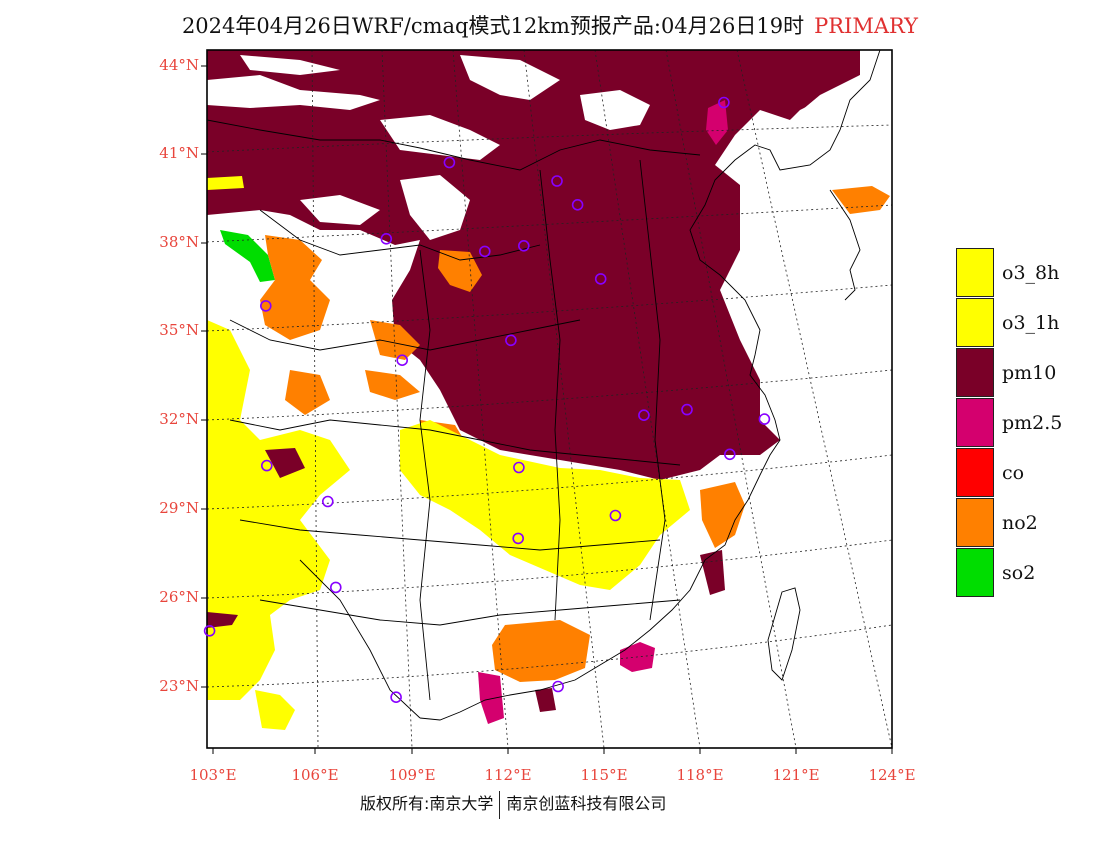  What do you see at coordinates (500, 804) in the screenshot?
I see `footer-separator` at bounding box center [500, 804].